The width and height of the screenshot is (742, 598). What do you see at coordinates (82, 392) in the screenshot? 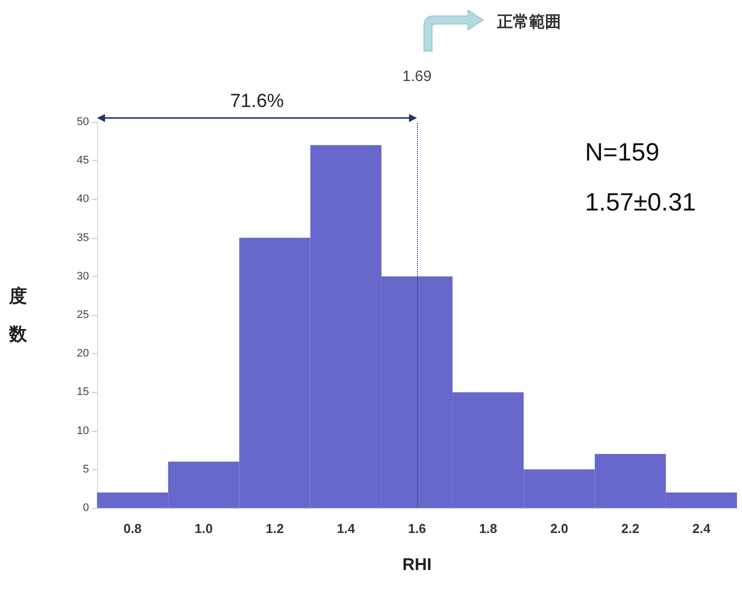
I see `y-tick-label: 15` at bounding box center [82, 392].